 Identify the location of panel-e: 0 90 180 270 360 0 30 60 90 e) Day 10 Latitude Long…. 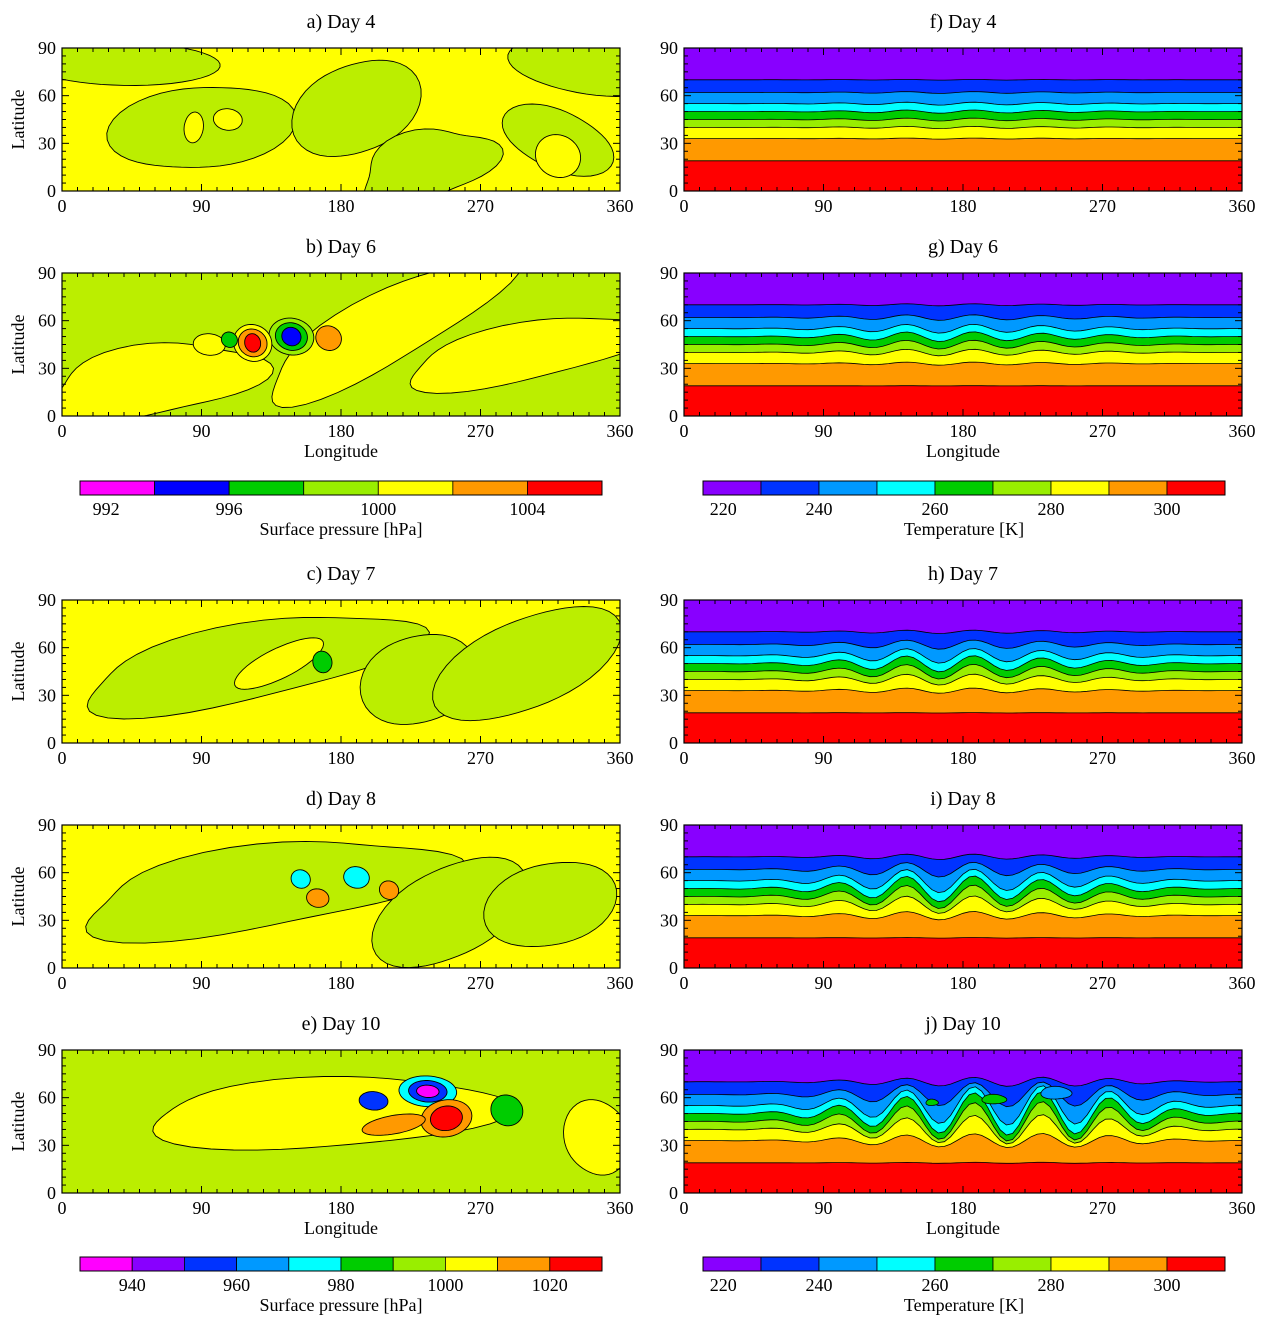
(321, 1125).